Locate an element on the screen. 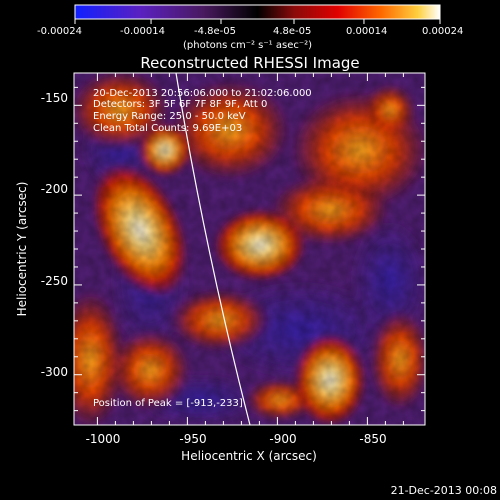 This screenshot has width=500, height=500. annotation-time: 20-Dec-2013 20:56:06.000 to 21:02:06.000 is located at coordinates (202, 93).